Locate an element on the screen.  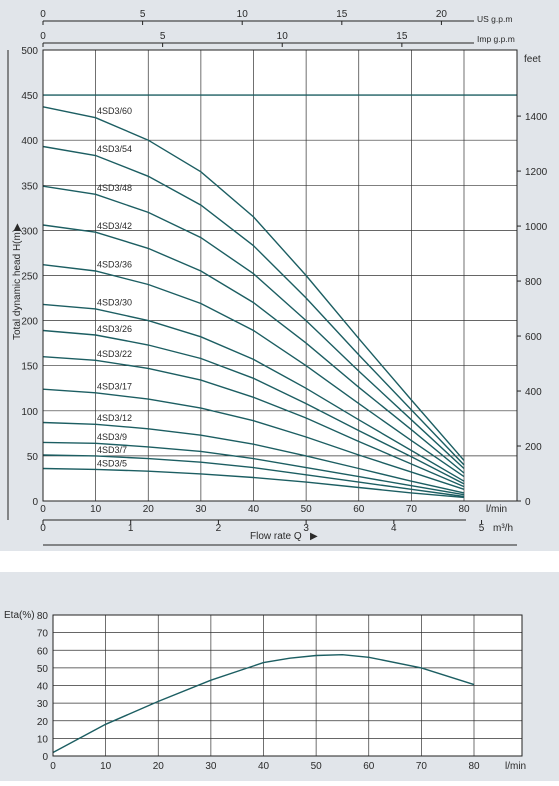
m3h-tick-label: 2 is located at coordinates (219, 528).